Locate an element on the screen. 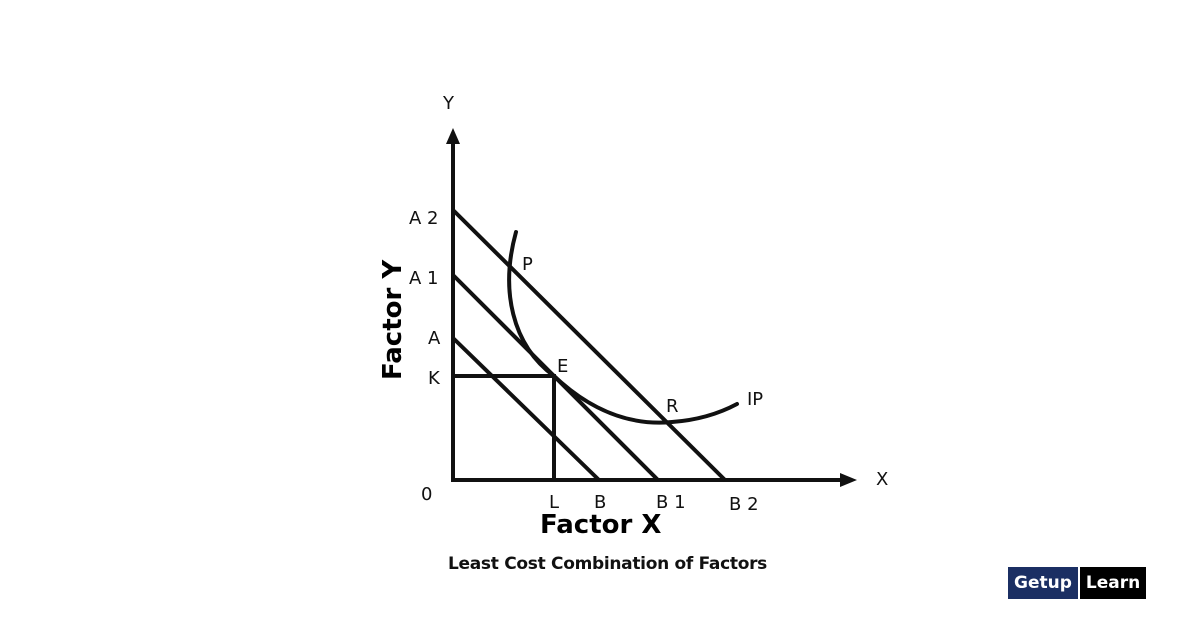 The image size is (1200, 630). point-a1-label: A 1 is located at coordinates (424, 278).